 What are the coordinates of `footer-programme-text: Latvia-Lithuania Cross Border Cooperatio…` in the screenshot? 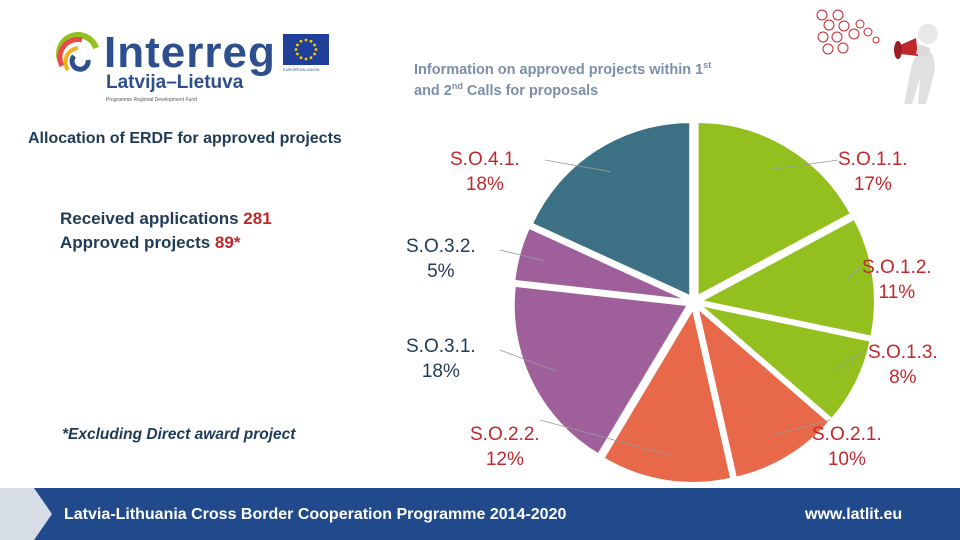 It's located at (315, 514).